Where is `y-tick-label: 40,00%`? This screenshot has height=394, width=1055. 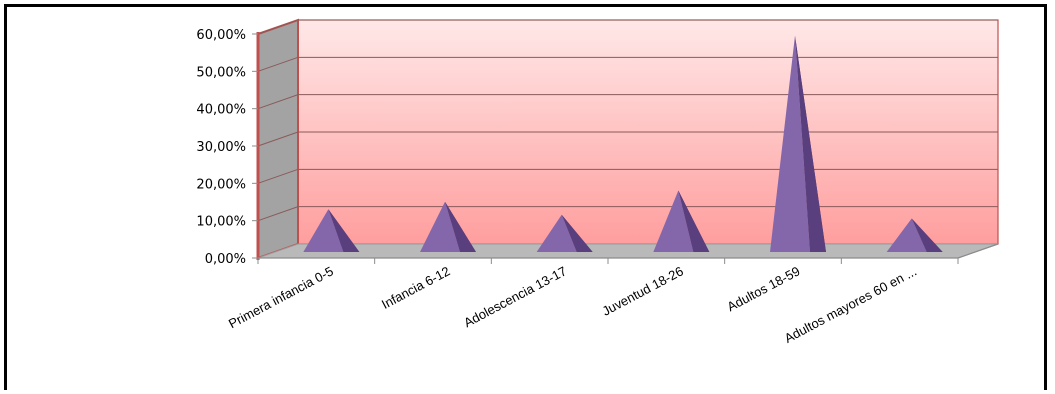 y-tick-label: 40,00% is located at coordinates (221, 110).